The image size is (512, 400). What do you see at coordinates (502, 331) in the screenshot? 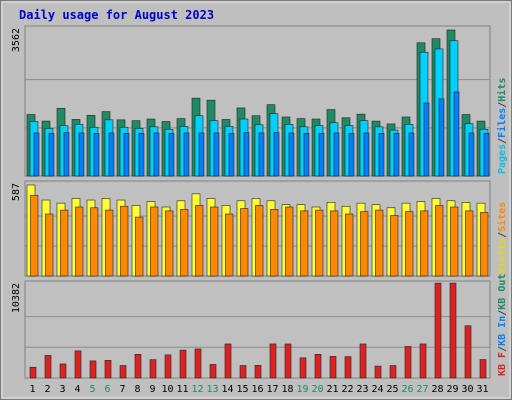
I see `legend-entry: KB In` at bounding box center [502, 331].